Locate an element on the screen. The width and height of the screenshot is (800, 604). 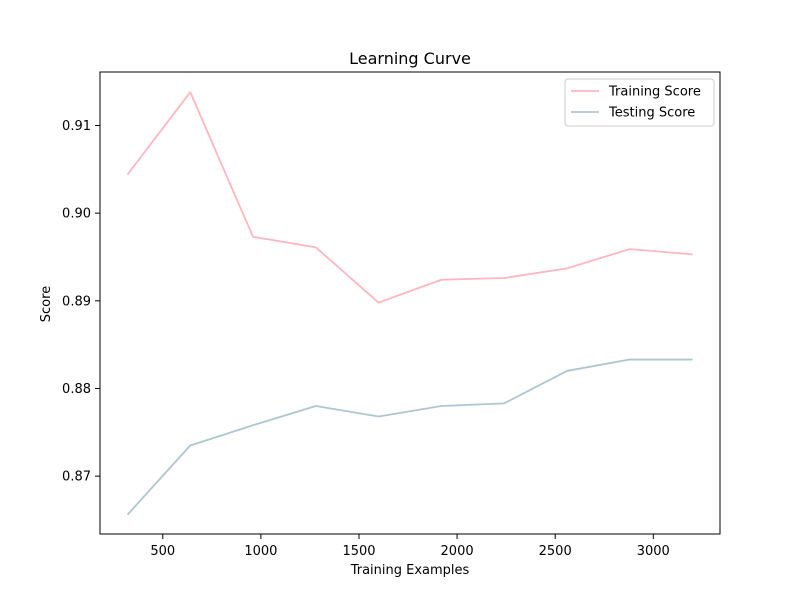
legend: Training Score Testing Score is located at coordinates (639, 102).